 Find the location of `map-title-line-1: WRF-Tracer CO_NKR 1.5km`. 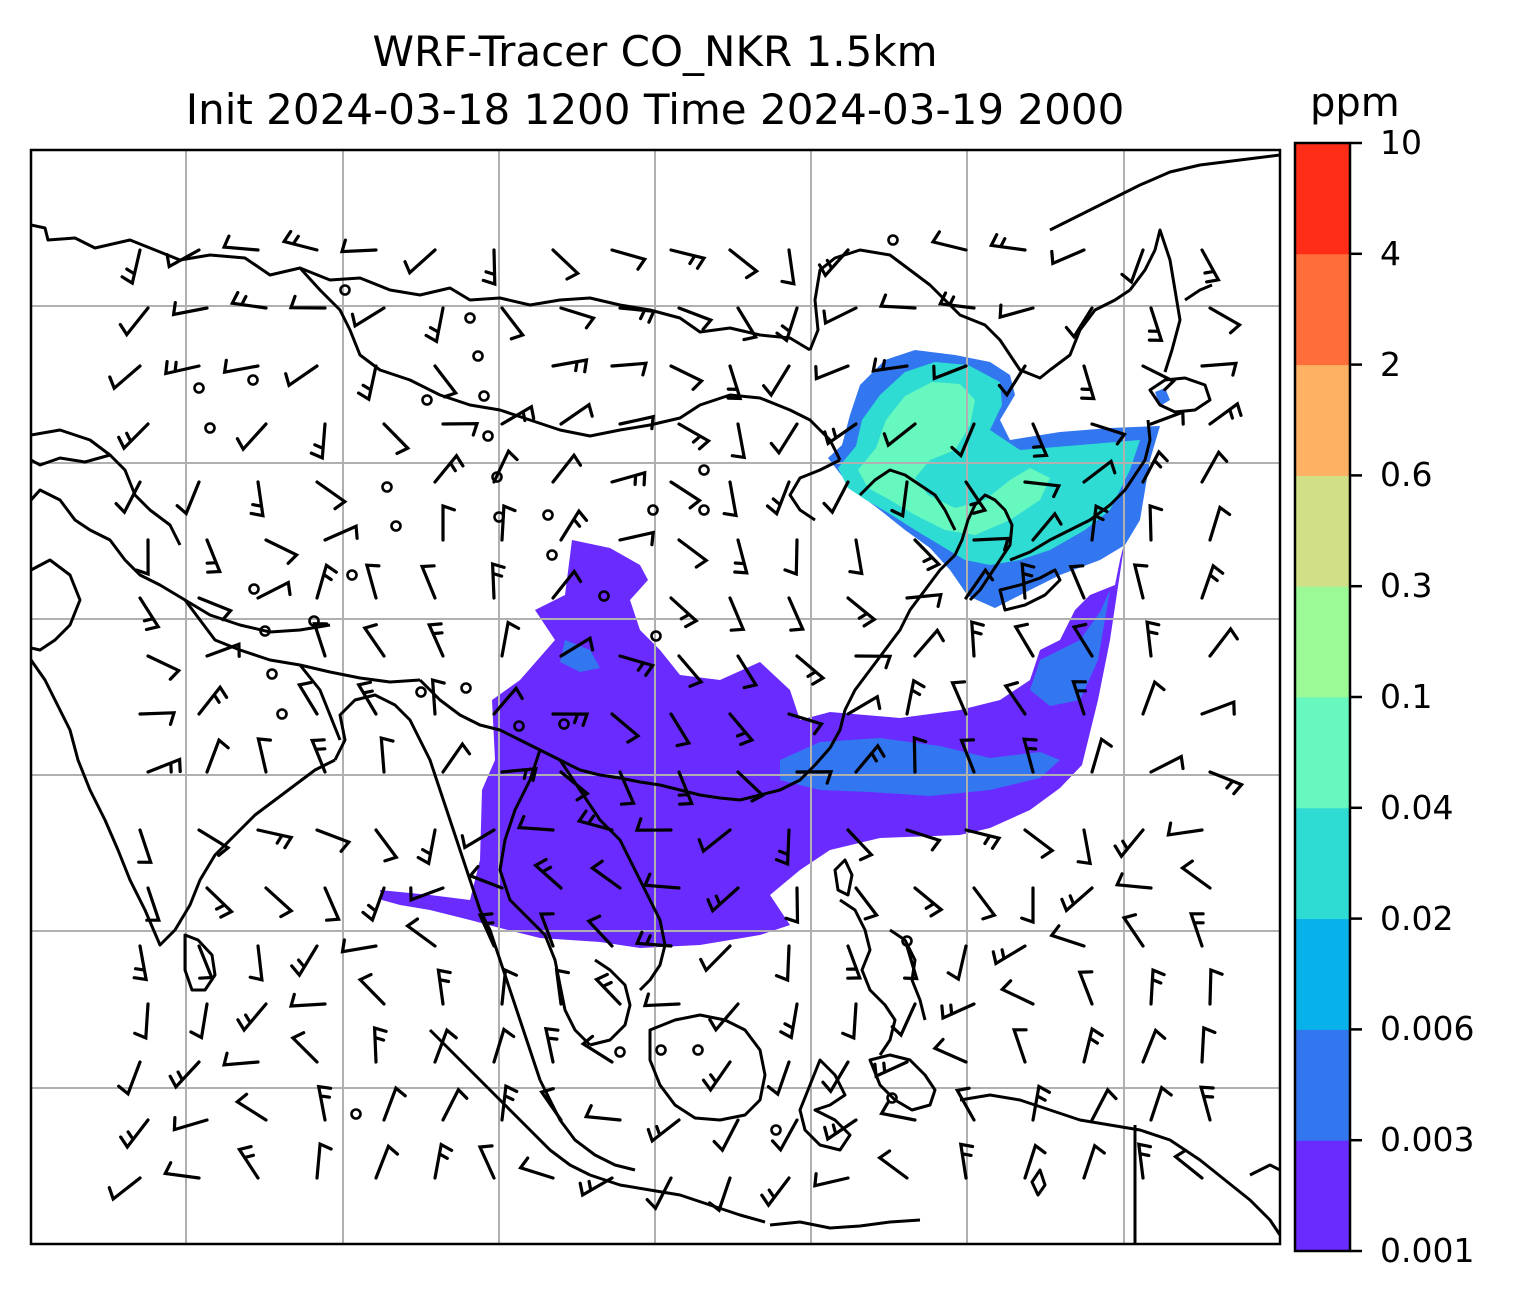

map-title-line-1: WRF-Tracer CO_NKR 1.5km is located at coordinates (655, 51).